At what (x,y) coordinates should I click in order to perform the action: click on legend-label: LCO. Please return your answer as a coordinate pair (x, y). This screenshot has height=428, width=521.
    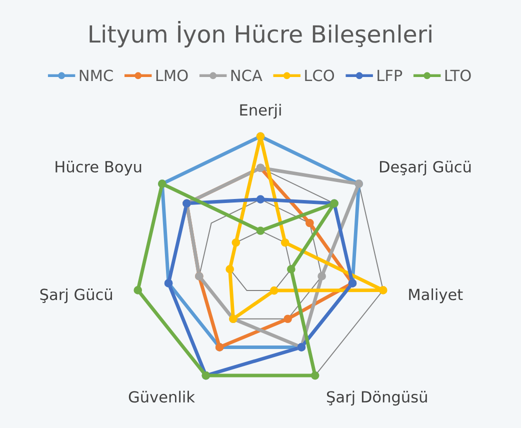
    Looking at the image, I should click on (319, 76).